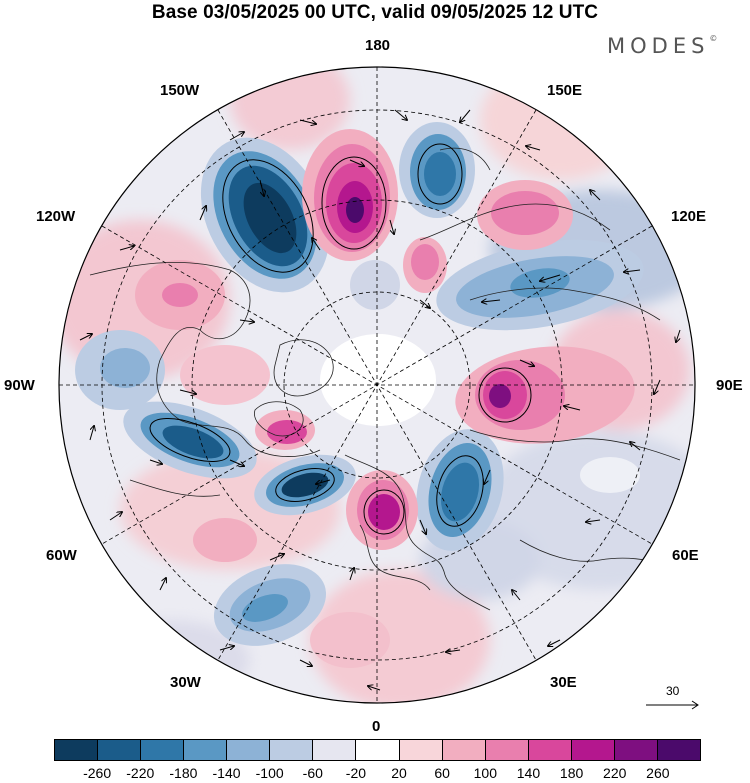 The width and height of the screenshot is (750, 783). I want to click on label-60e: 60E, so click(685, 555).